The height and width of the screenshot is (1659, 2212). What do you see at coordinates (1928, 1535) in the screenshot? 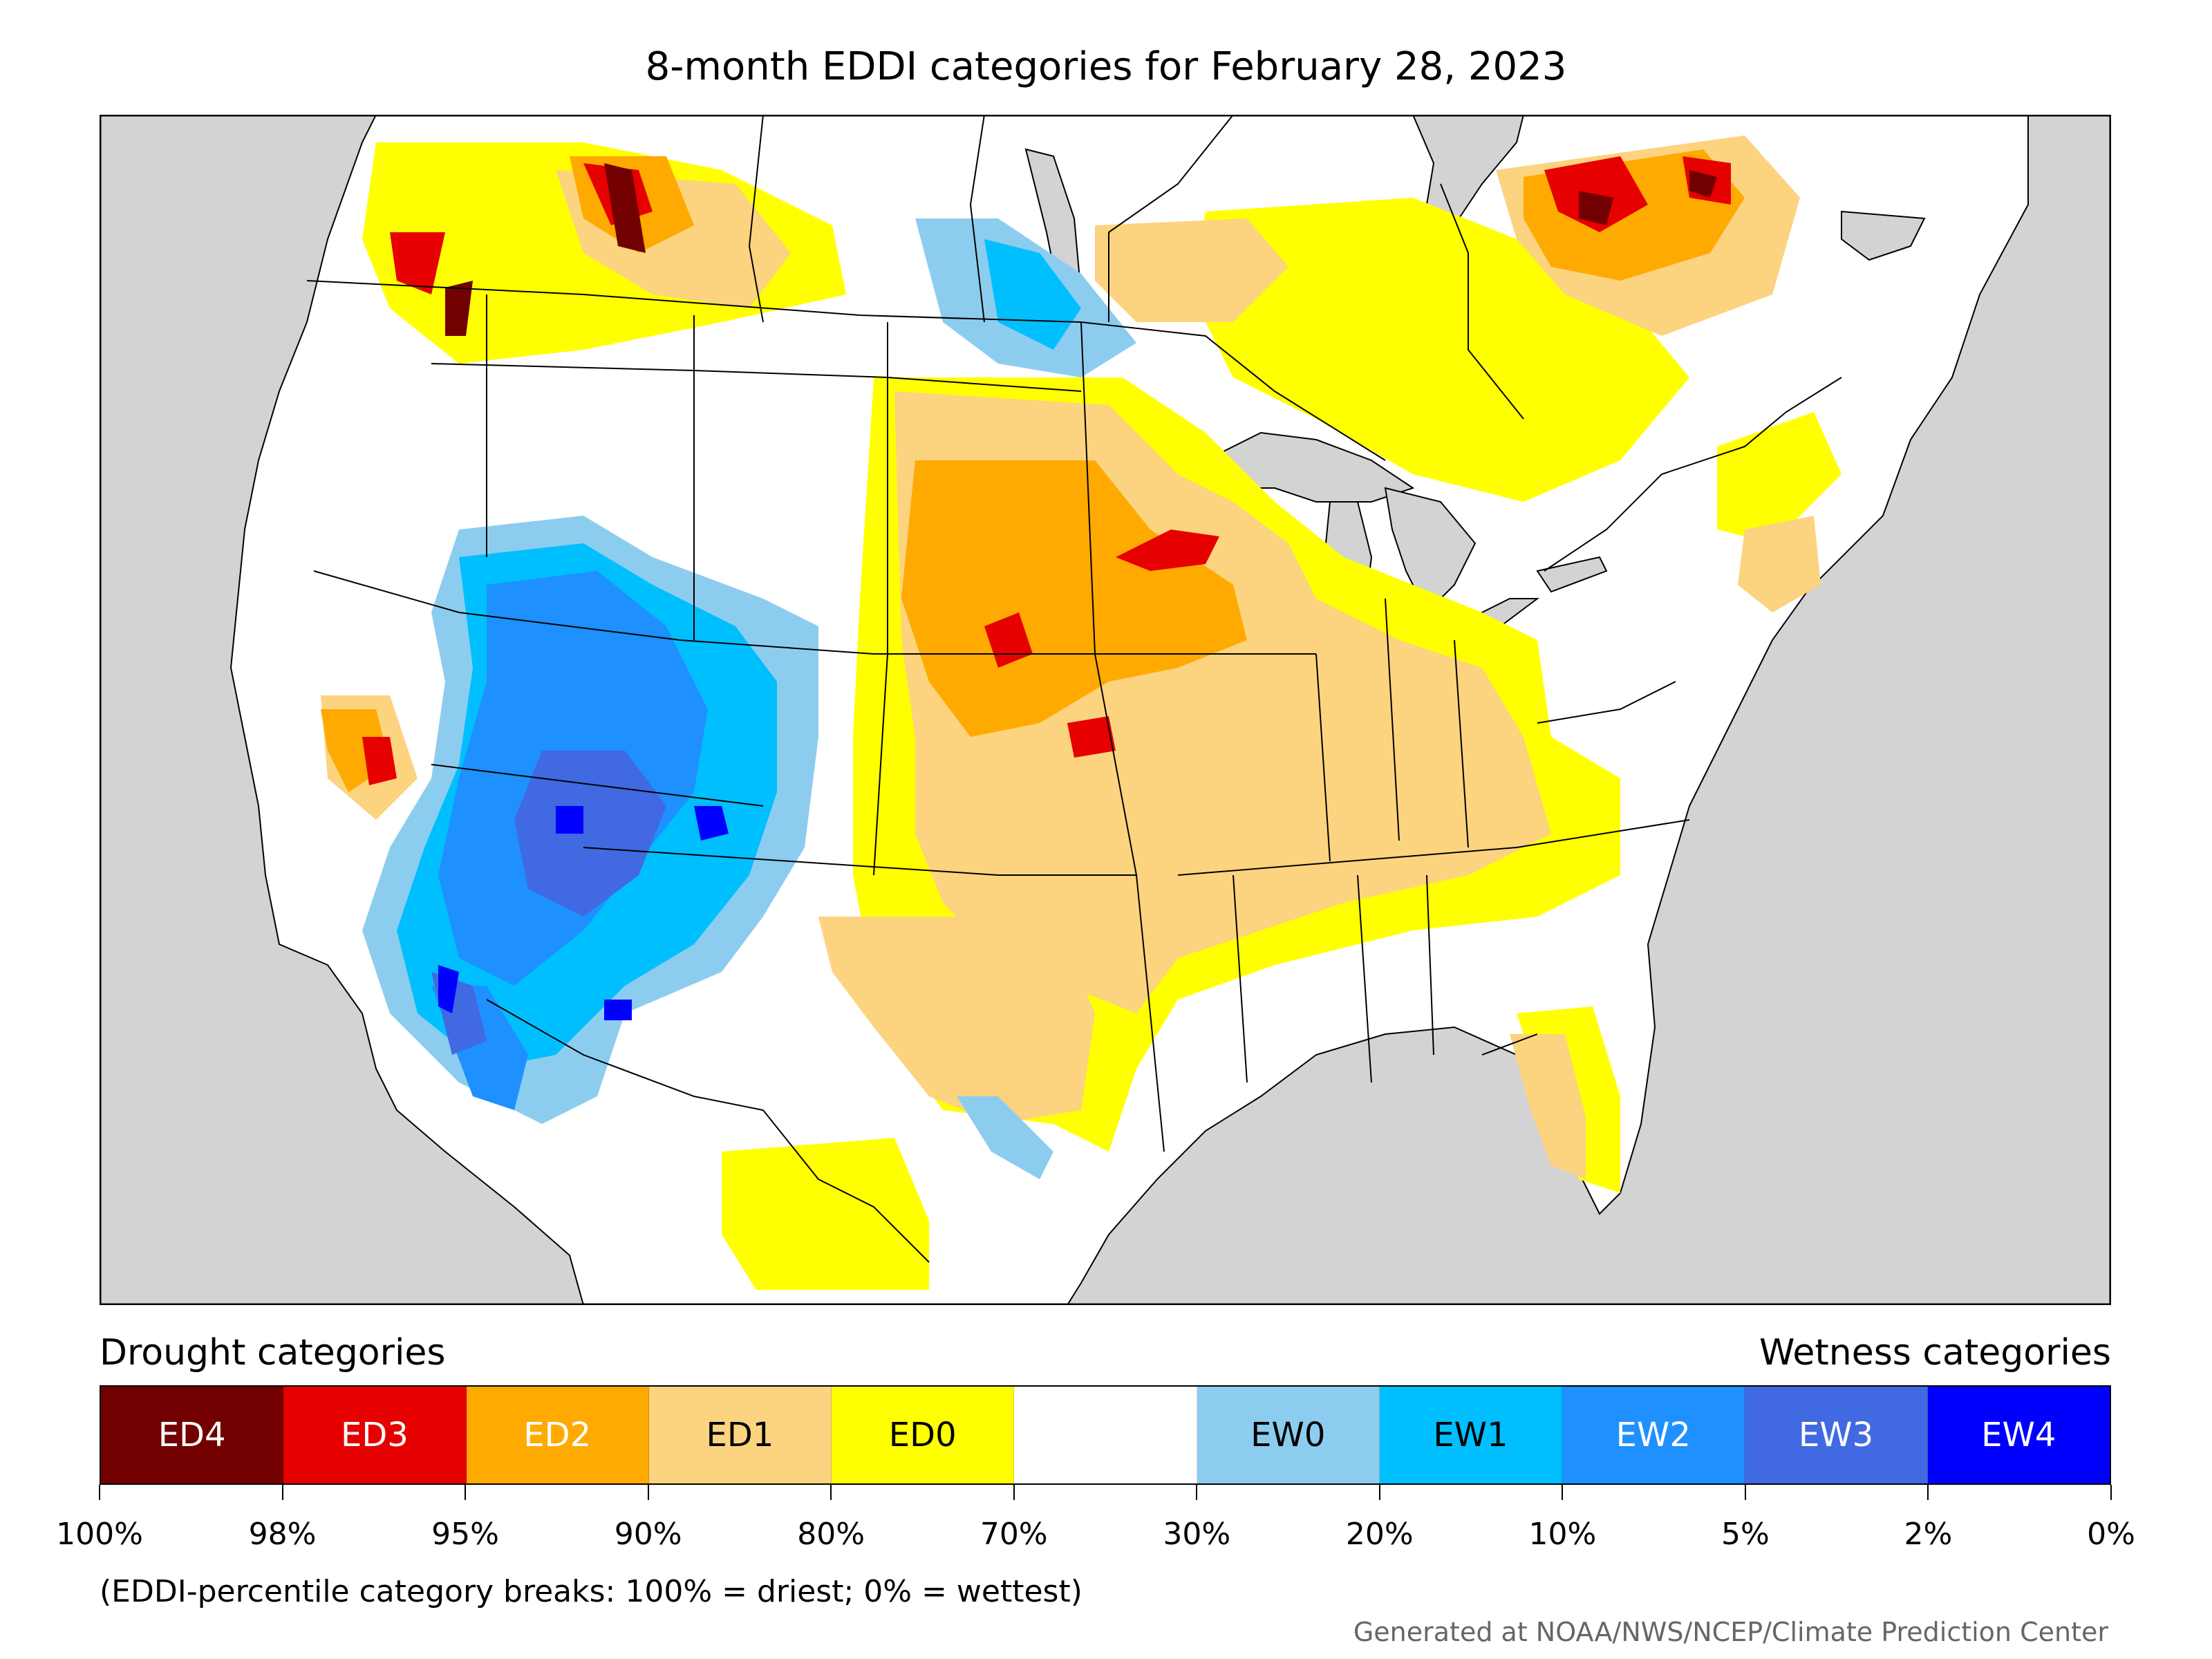
I see `colorbar-tick-label: 2%` at bounding box center [1928, 1535].